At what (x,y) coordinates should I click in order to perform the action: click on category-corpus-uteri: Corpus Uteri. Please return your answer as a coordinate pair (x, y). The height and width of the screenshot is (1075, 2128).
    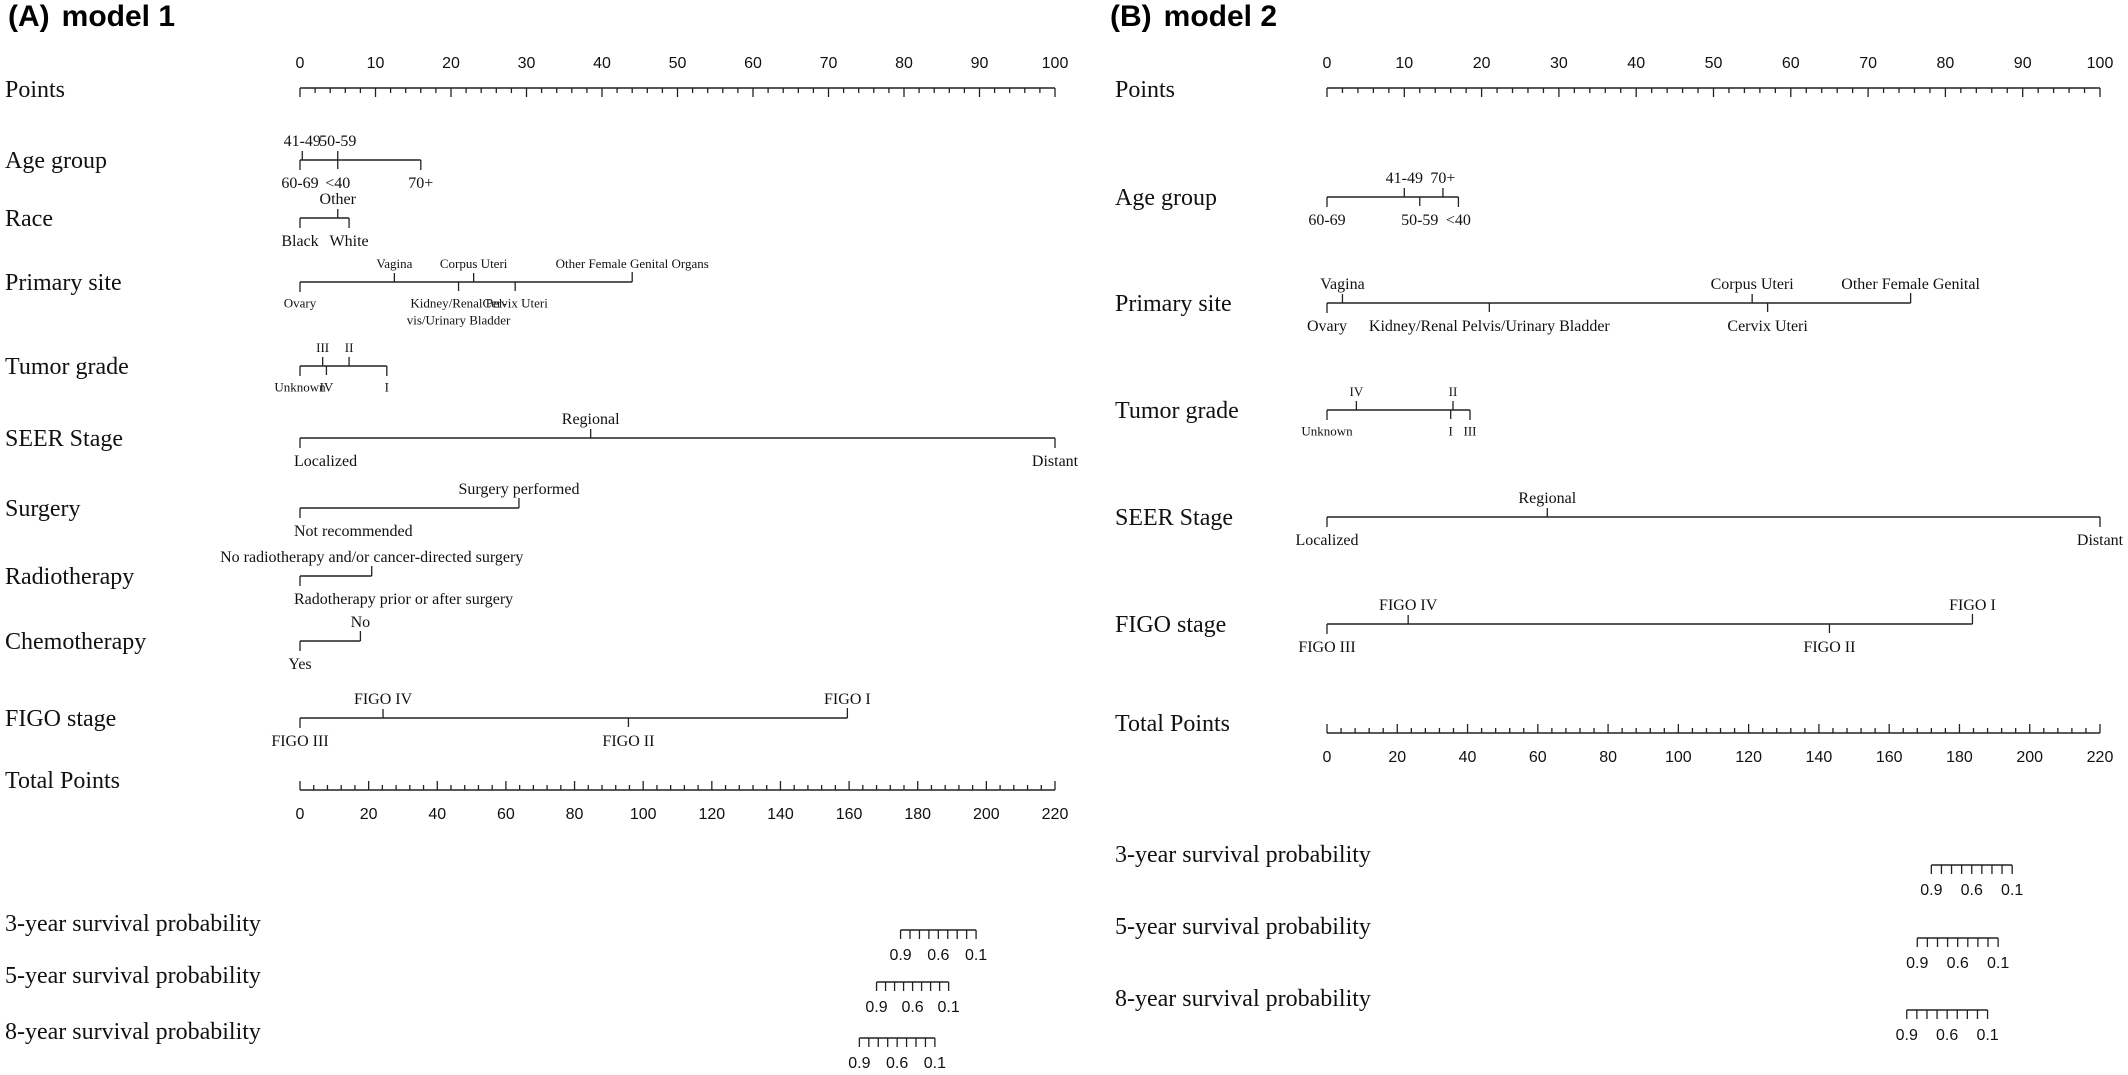
    Looking at the image, I should click on (474, 263).